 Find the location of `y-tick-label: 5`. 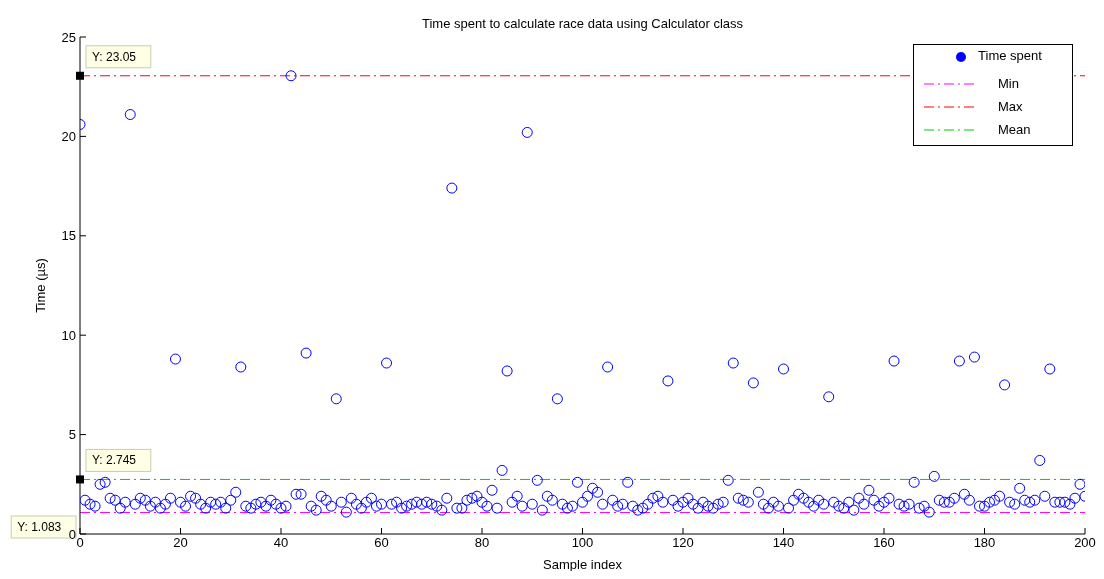

y-tick-label: 5 is located at coordinates (72, 435).